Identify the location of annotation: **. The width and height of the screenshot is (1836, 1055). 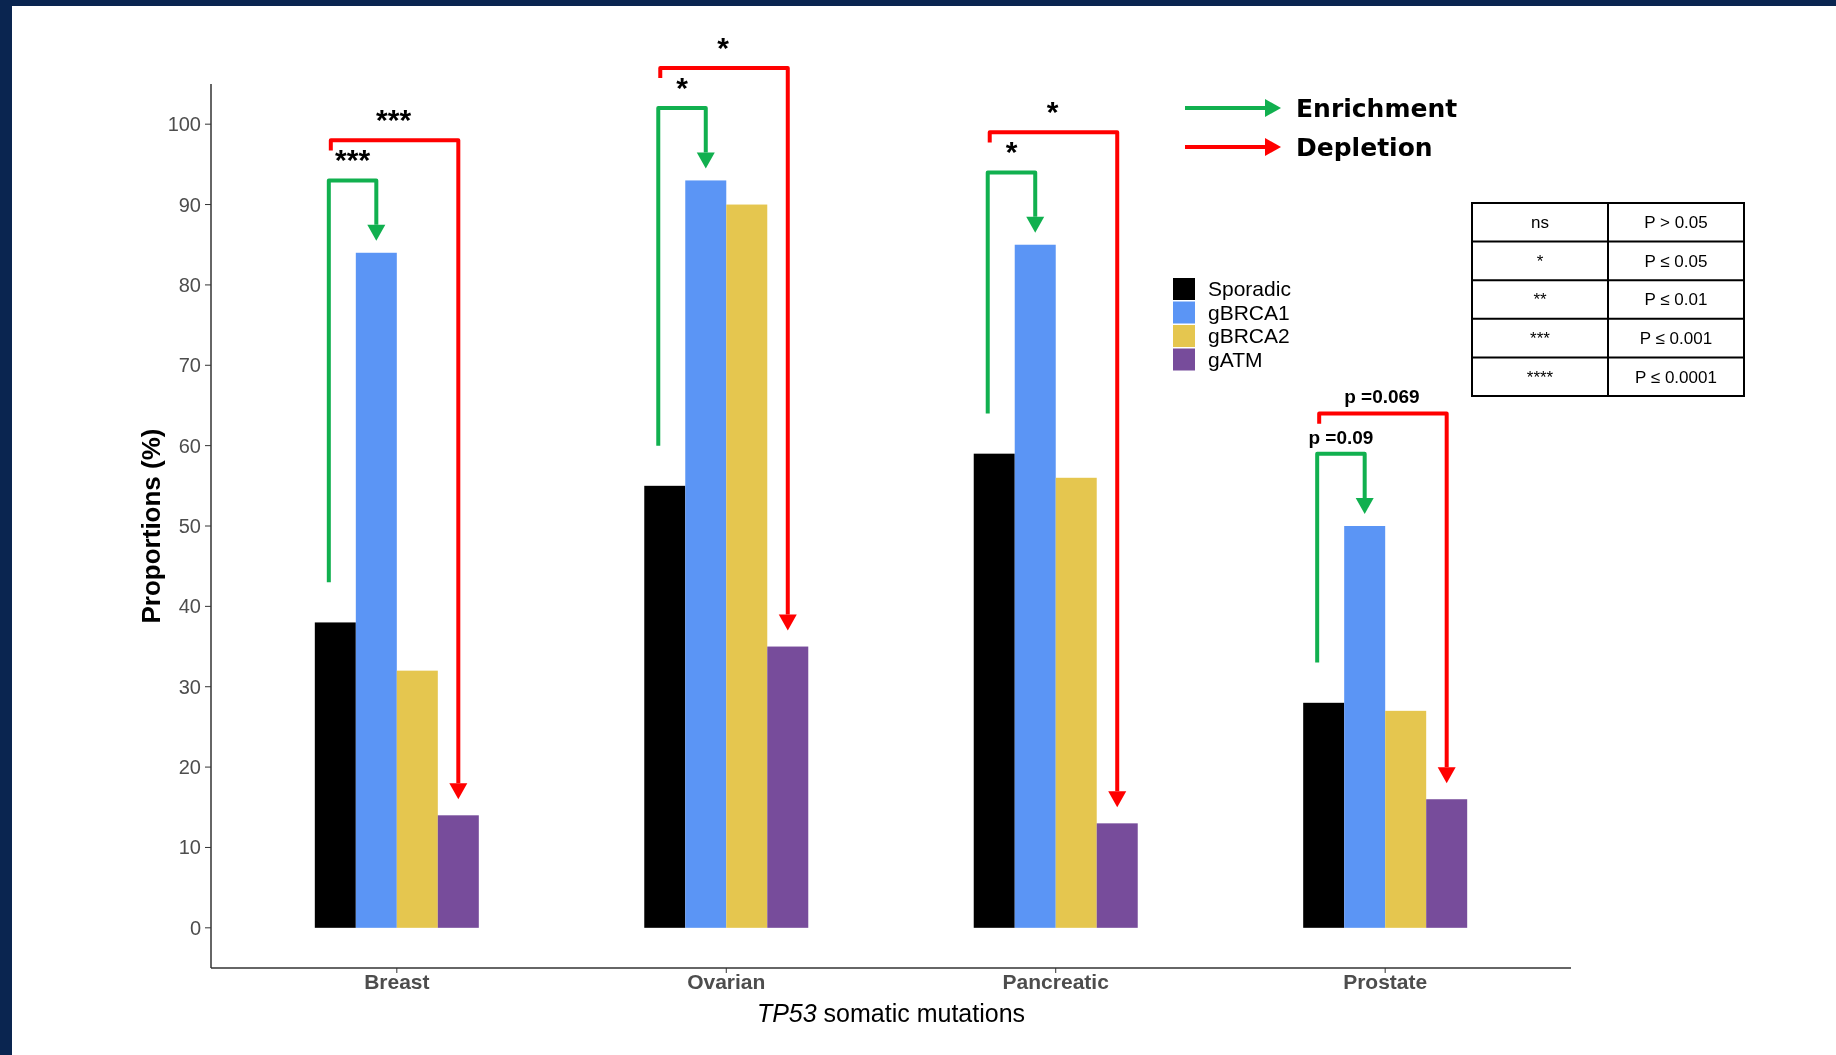
(1540, 300).